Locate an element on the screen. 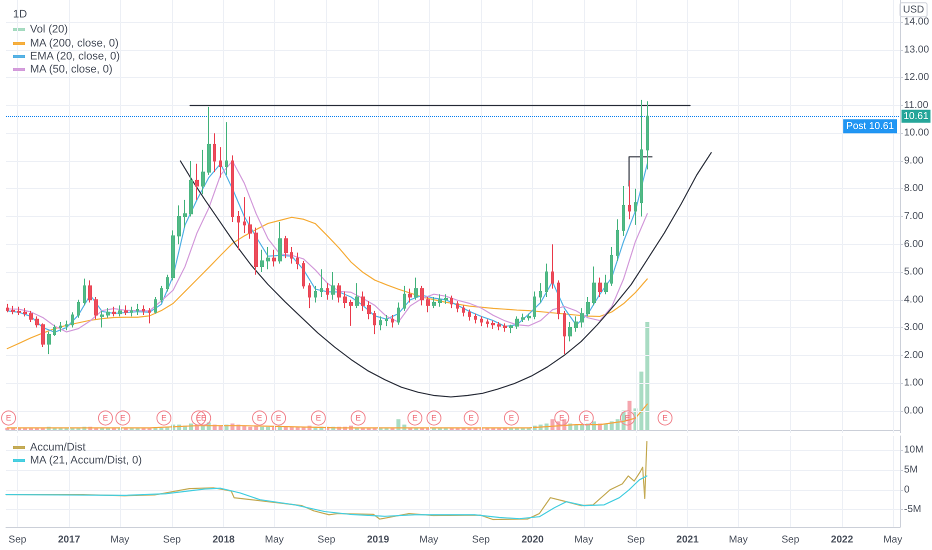  x-tick-label: 2017 is located at coordinates (69, 540).